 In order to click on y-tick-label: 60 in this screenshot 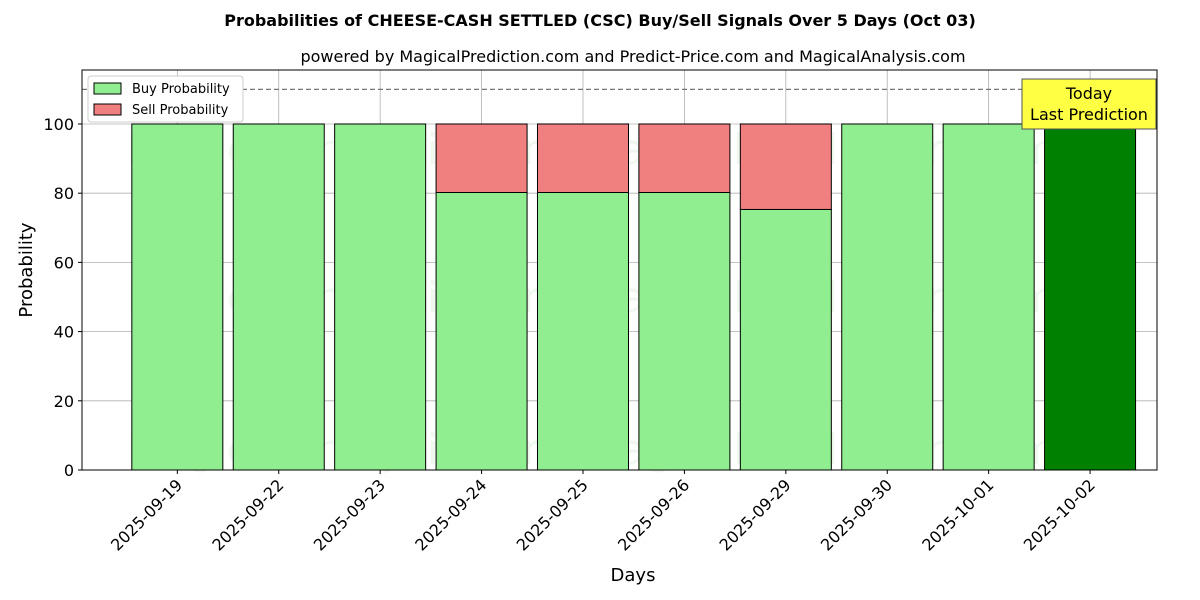, I will do `click(64, 262)`.